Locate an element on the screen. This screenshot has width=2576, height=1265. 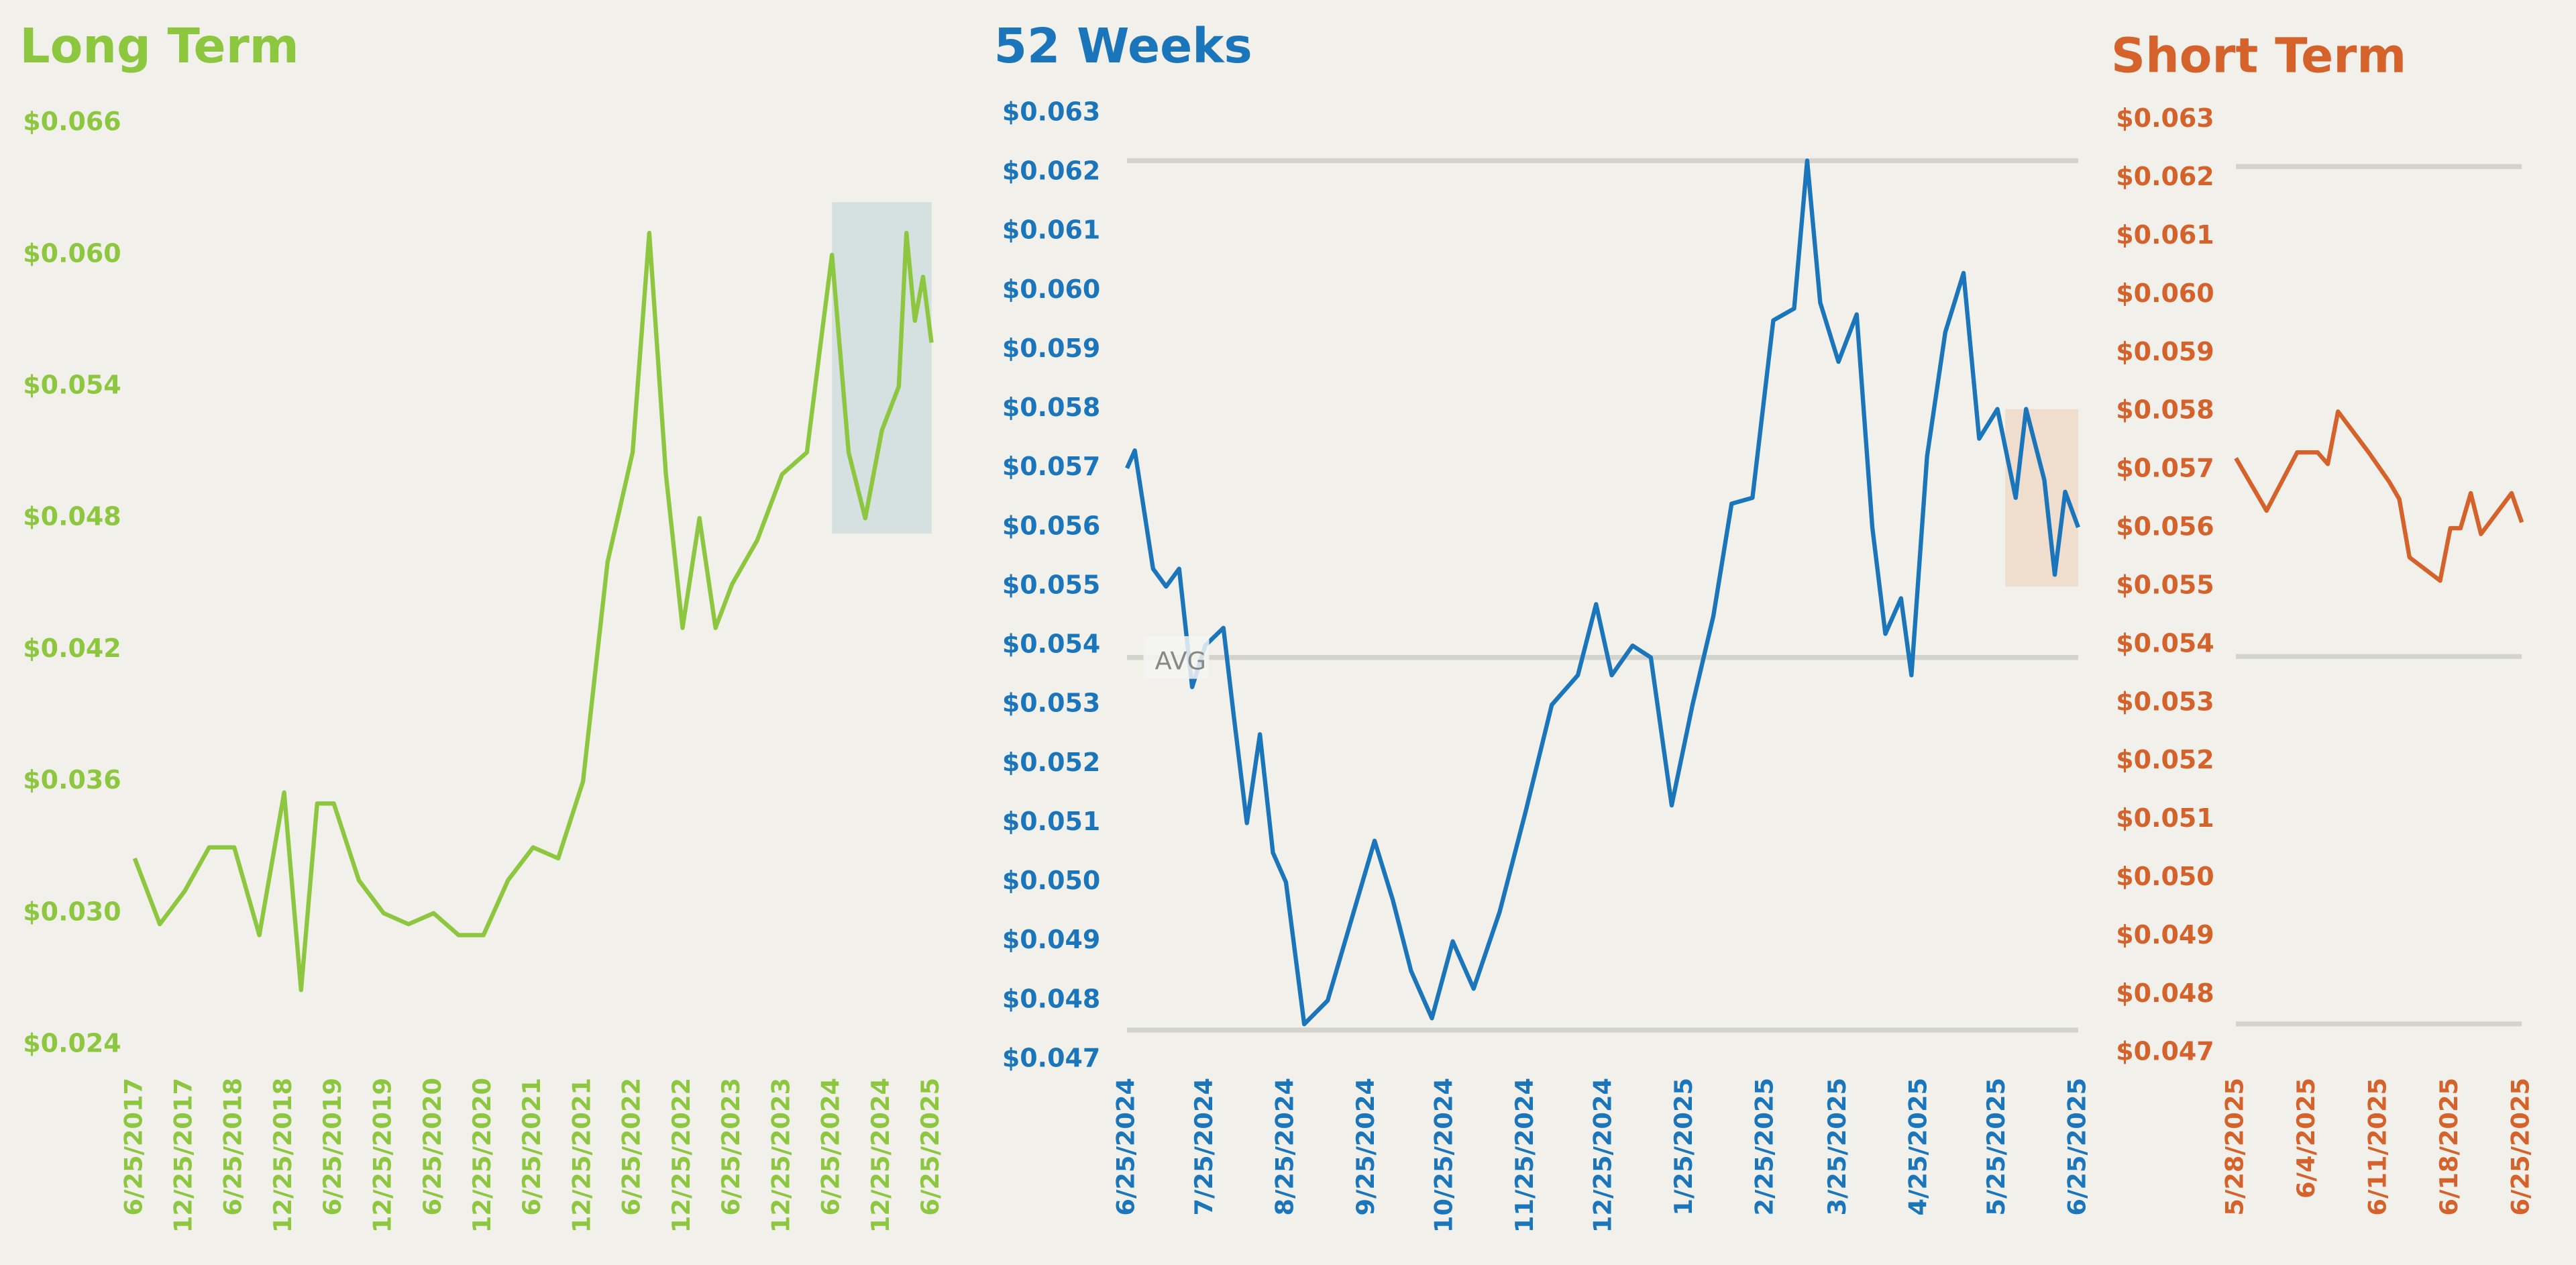
y-tick-label: $0.042 is located at coordinates (72, 649).